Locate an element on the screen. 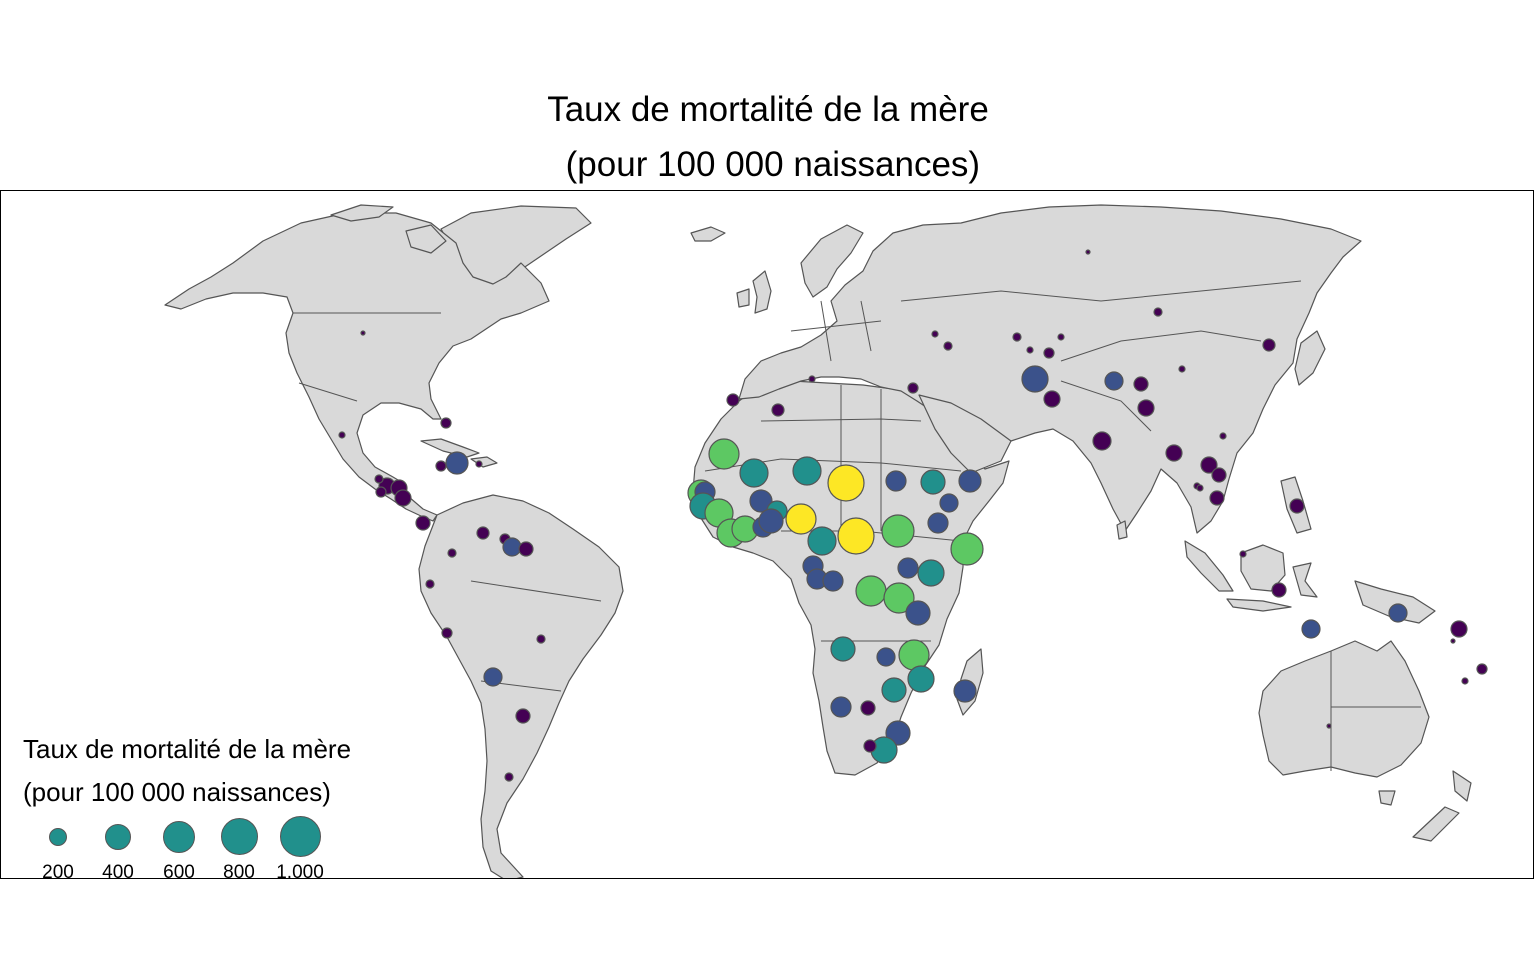 The image size is (1536, 960). sulawesi-shape is located at coordinates (1305, 580).